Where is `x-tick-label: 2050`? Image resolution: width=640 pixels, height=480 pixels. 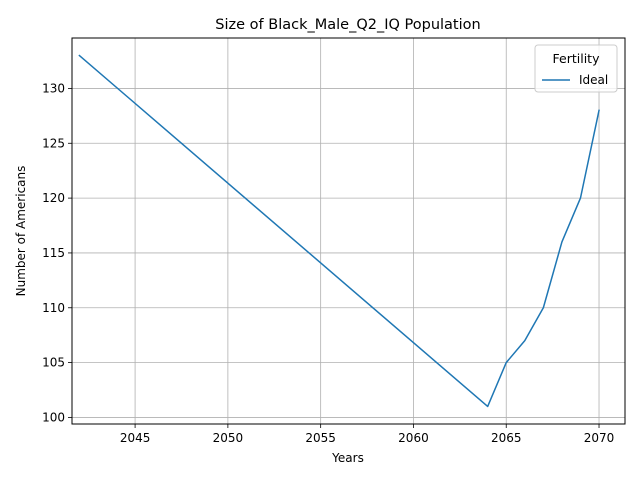 x-tick-label: 2050 is located at coordinates (228, 438).